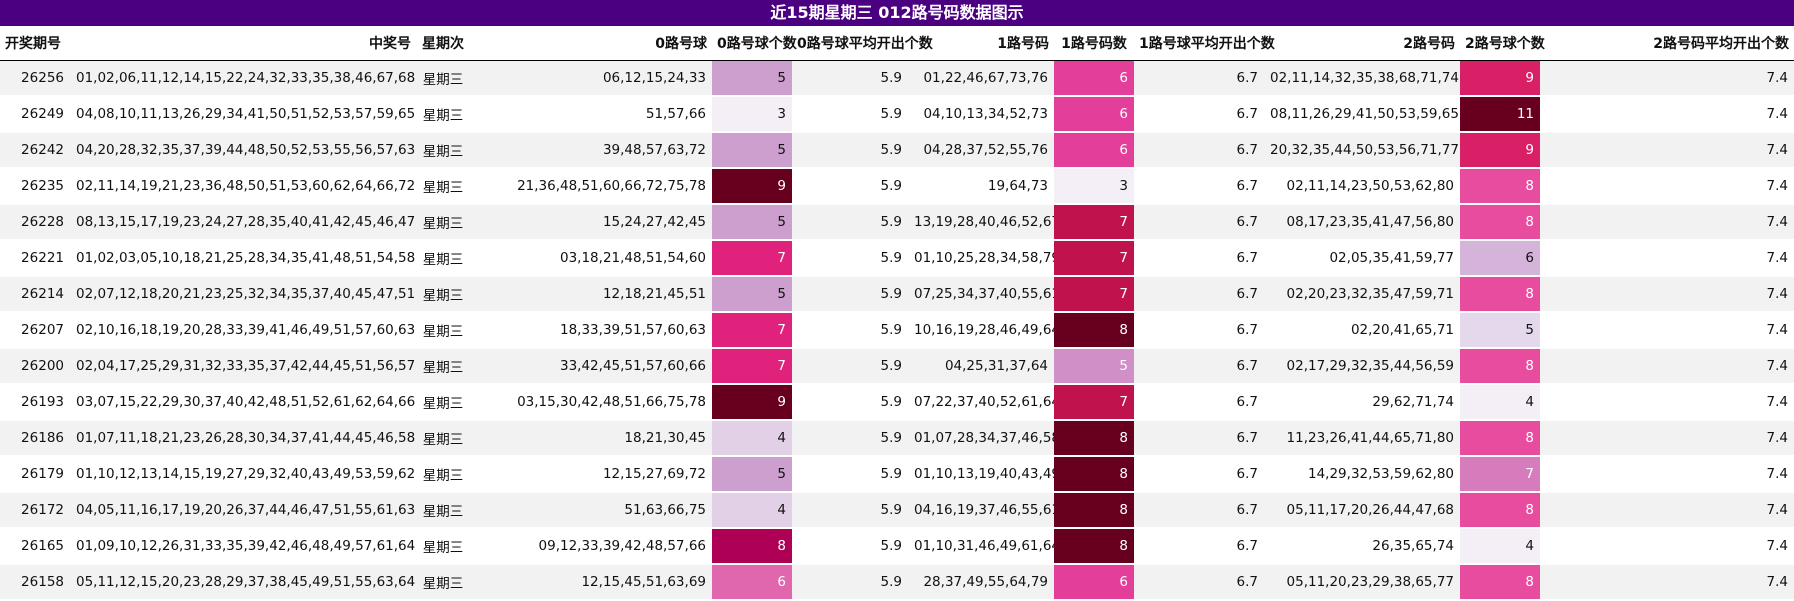 The width and height of the screenshot is (1794, 601). I want to click on route1-count-cell: 3, so click(1094, 186).